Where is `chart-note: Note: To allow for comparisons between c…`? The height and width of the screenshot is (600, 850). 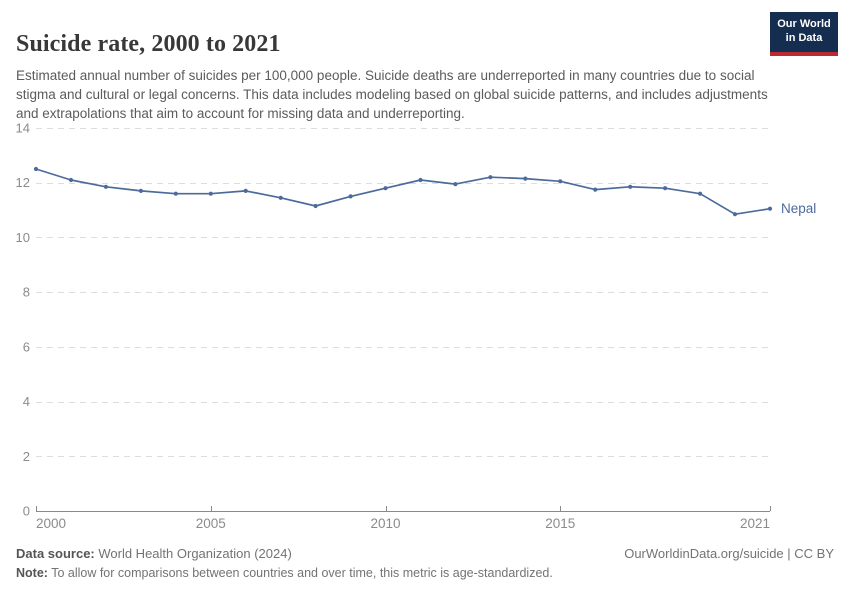 chart-note: Note: To allow for comparisons between c… is located at coordinates (284, 573).